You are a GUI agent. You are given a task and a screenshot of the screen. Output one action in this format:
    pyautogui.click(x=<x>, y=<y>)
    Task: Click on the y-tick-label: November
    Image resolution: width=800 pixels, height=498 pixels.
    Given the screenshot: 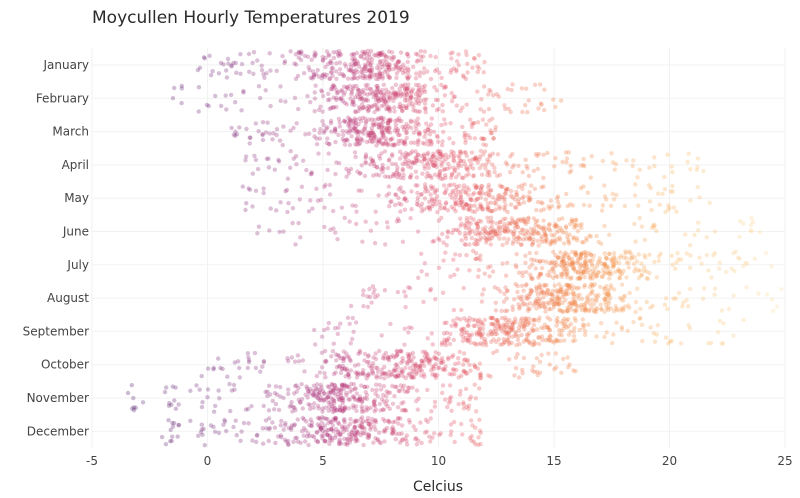 What is the action you would take?
    pyautogui.click(x=58, y=398)
    